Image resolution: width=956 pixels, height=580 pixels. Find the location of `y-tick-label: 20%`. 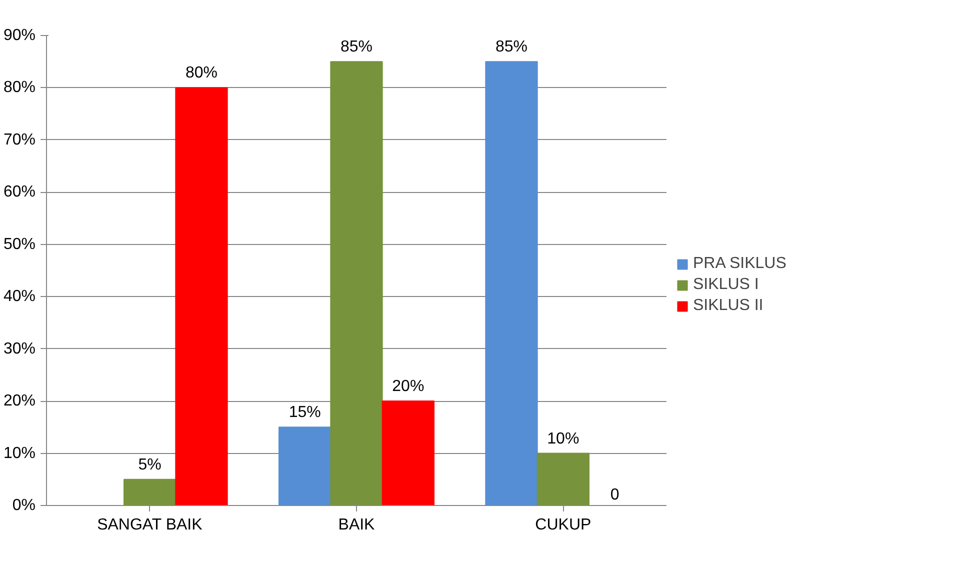

y-tick-label: 20% is located at coordinates (19, 401).